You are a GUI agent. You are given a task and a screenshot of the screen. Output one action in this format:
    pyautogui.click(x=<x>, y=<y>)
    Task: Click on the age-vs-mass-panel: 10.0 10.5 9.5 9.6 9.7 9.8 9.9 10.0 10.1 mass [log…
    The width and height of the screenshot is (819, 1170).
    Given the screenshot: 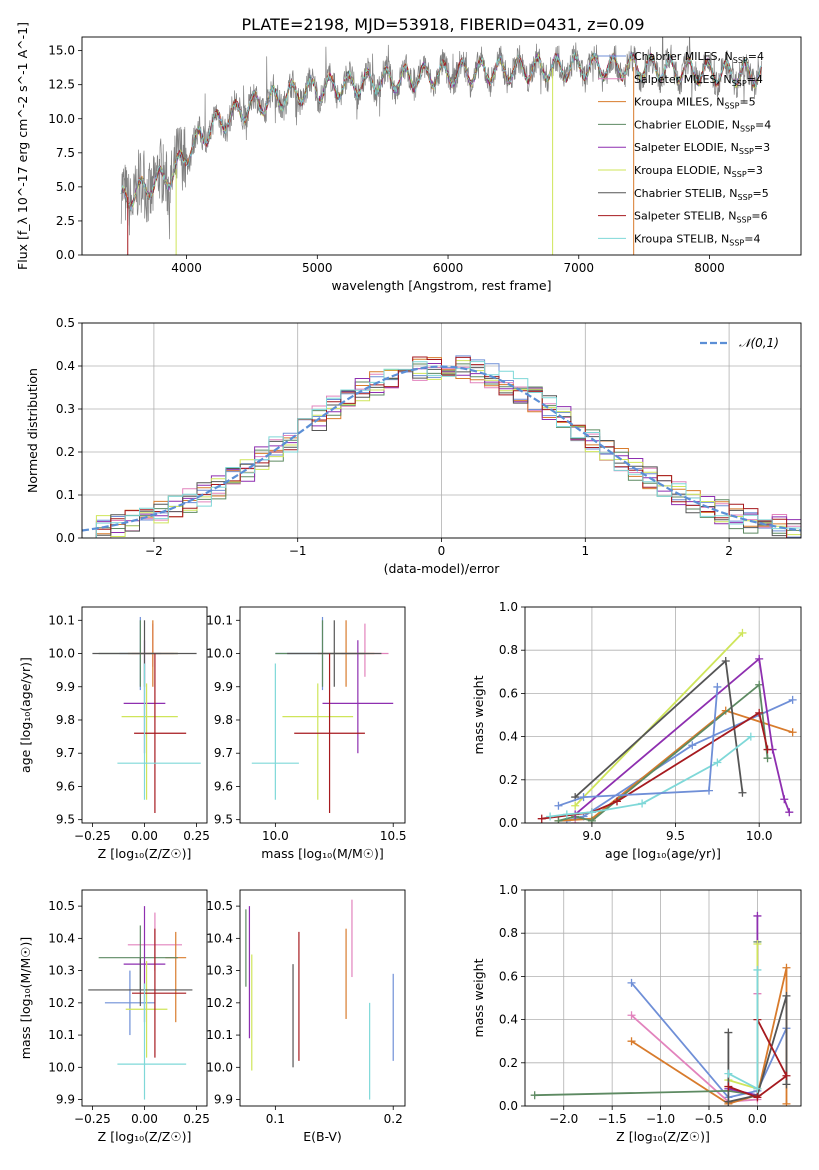 What is the action you would take?
    pyautogui.click(x=306, y=733)
    